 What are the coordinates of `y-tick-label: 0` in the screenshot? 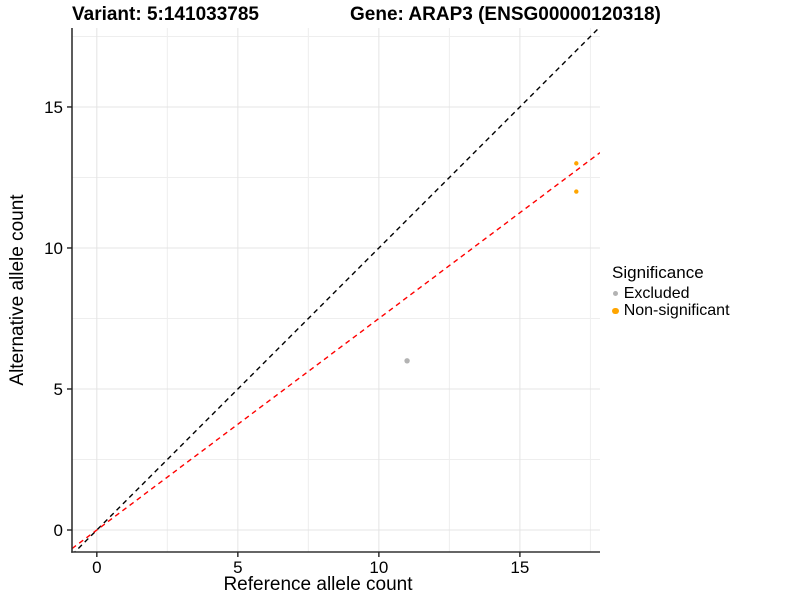 It's located at (58, 530).